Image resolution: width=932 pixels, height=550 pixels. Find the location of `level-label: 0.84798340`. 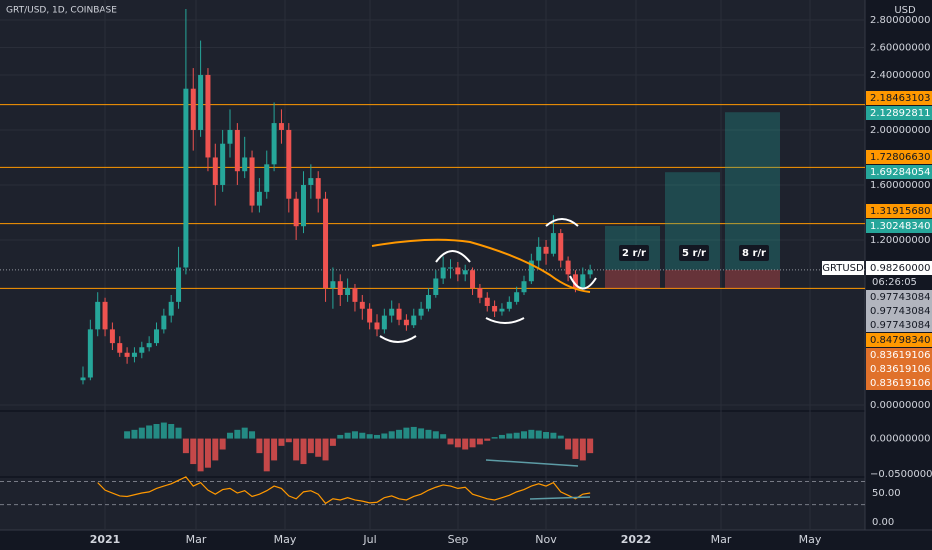

level-label: 0.84798340 is located at coordinates (900, 340).